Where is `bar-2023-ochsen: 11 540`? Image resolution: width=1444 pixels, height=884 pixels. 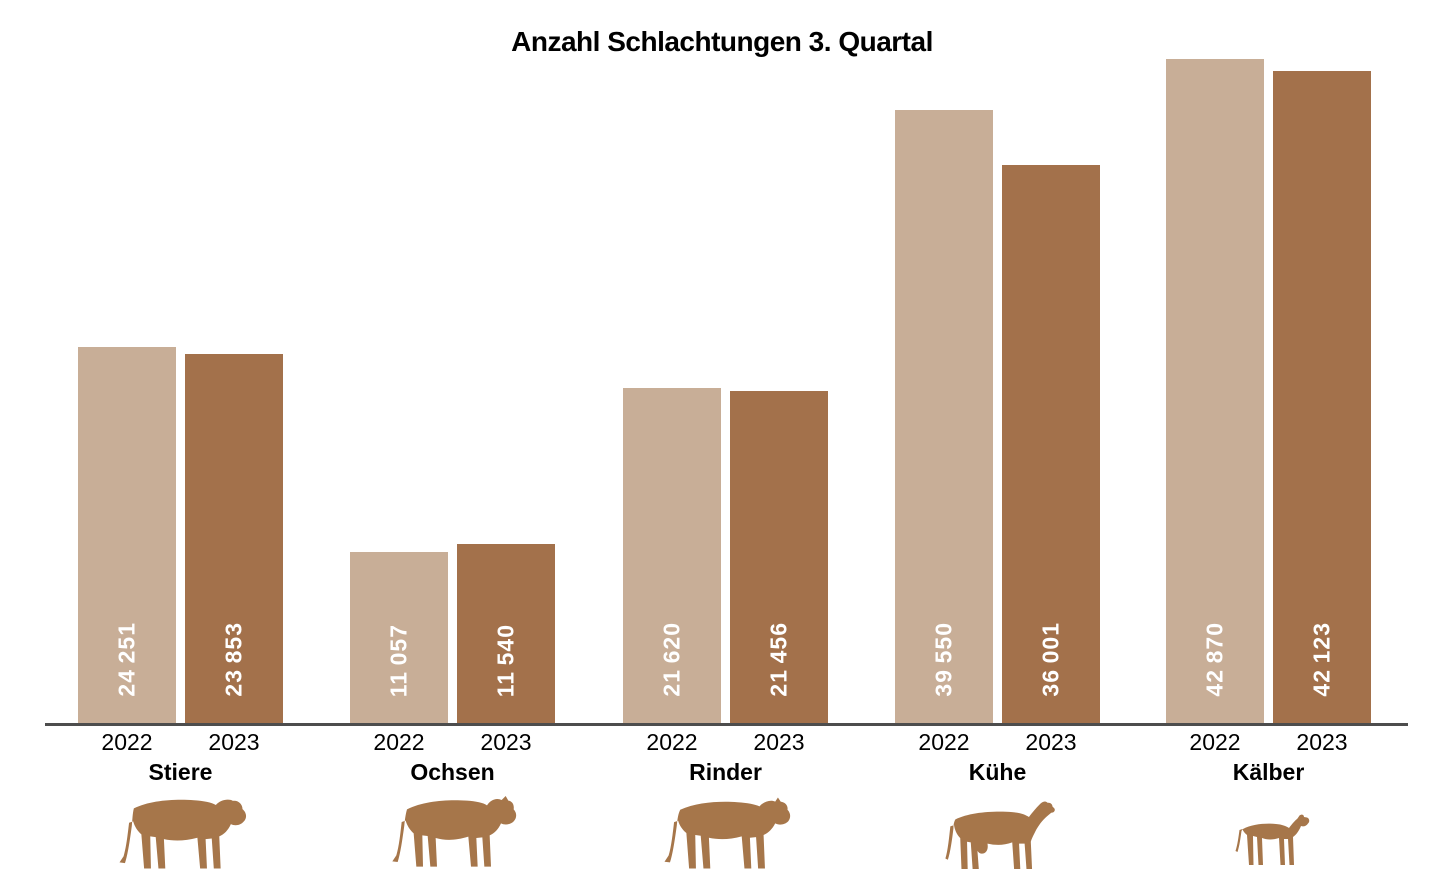 bar-2023-ochsen: 11 540 is located at coordinates (506, 633).